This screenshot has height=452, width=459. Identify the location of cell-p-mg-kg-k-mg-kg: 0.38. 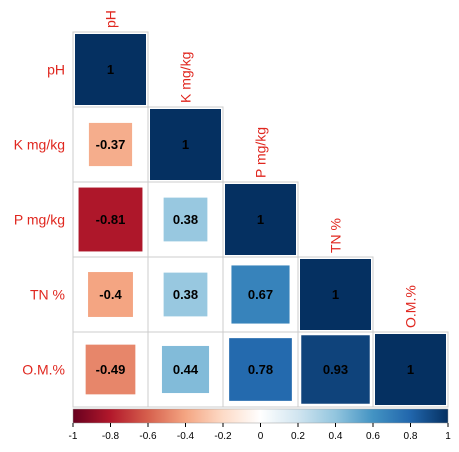
(185, 219).